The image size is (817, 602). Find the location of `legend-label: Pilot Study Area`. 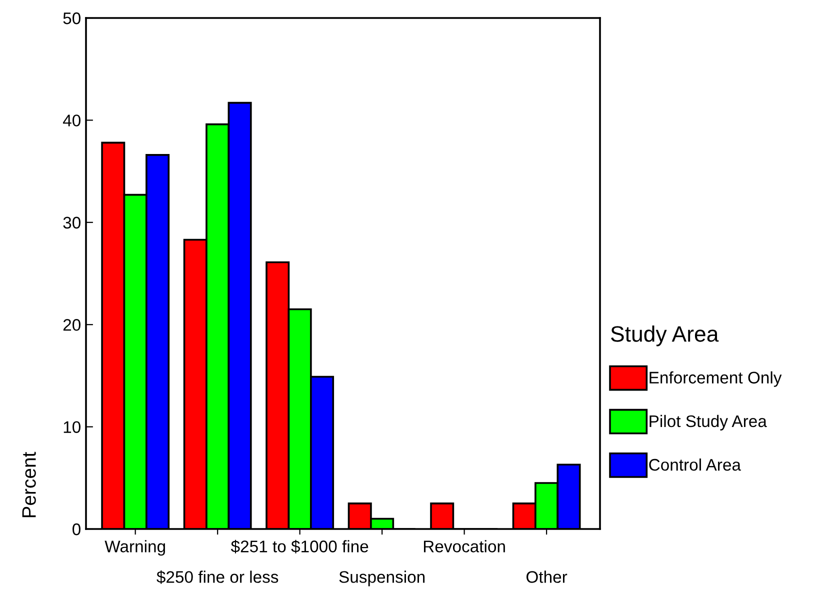

legend-label: Pilot Study Area is located at coordinates (708, 422).